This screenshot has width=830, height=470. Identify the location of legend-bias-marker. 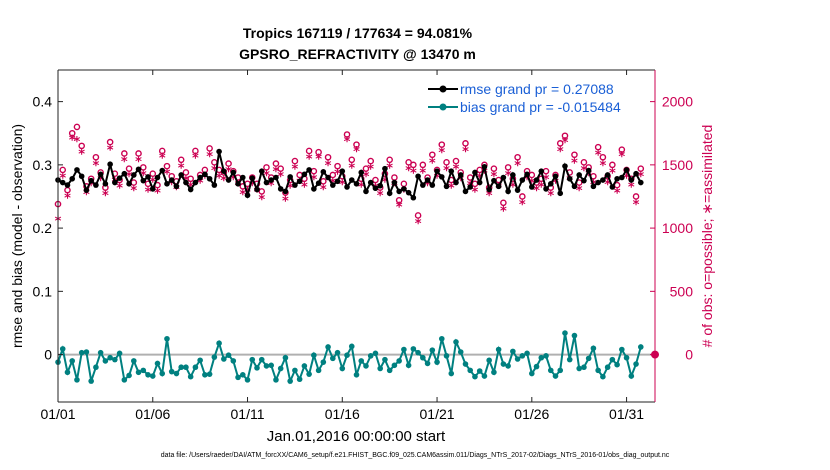
(443, 107).